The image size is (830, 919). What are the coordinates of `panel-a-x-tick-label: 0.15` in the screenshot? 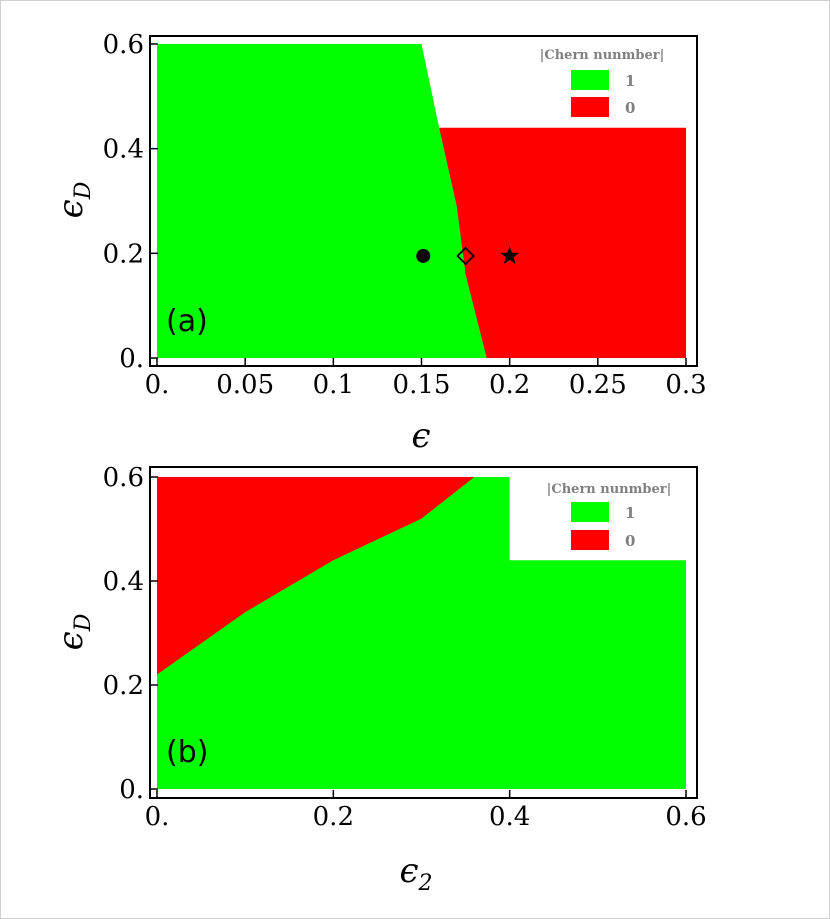 It's located at (422, 385).